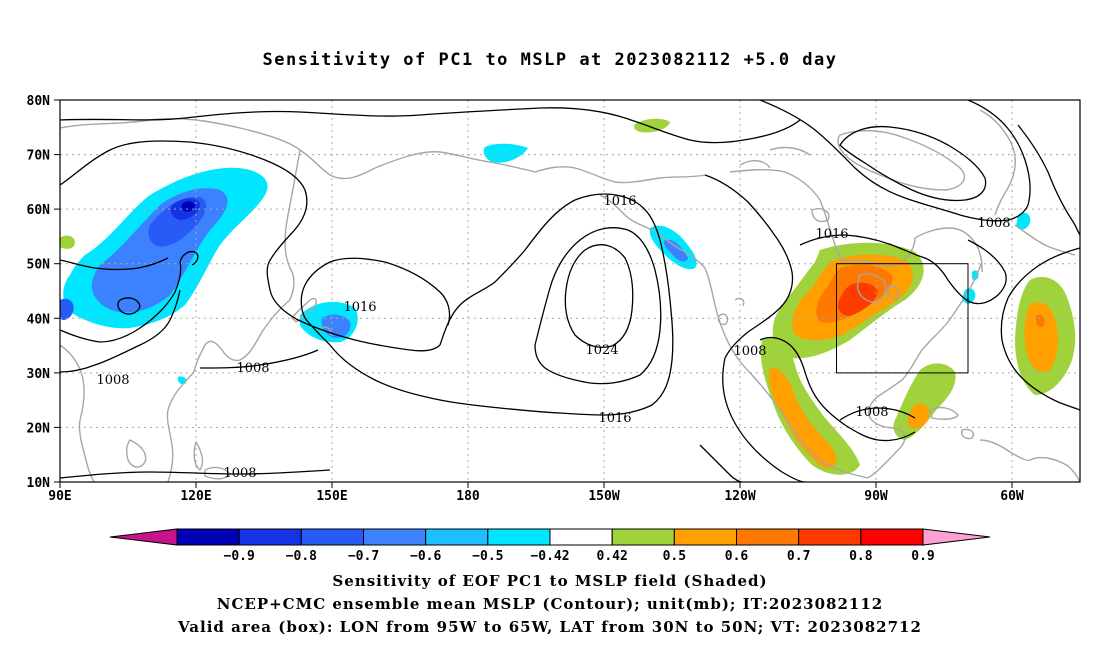  Describe the element at coordinates (363, 556) in the screenshot. I see `colorbar-label: −0.7` at that location.